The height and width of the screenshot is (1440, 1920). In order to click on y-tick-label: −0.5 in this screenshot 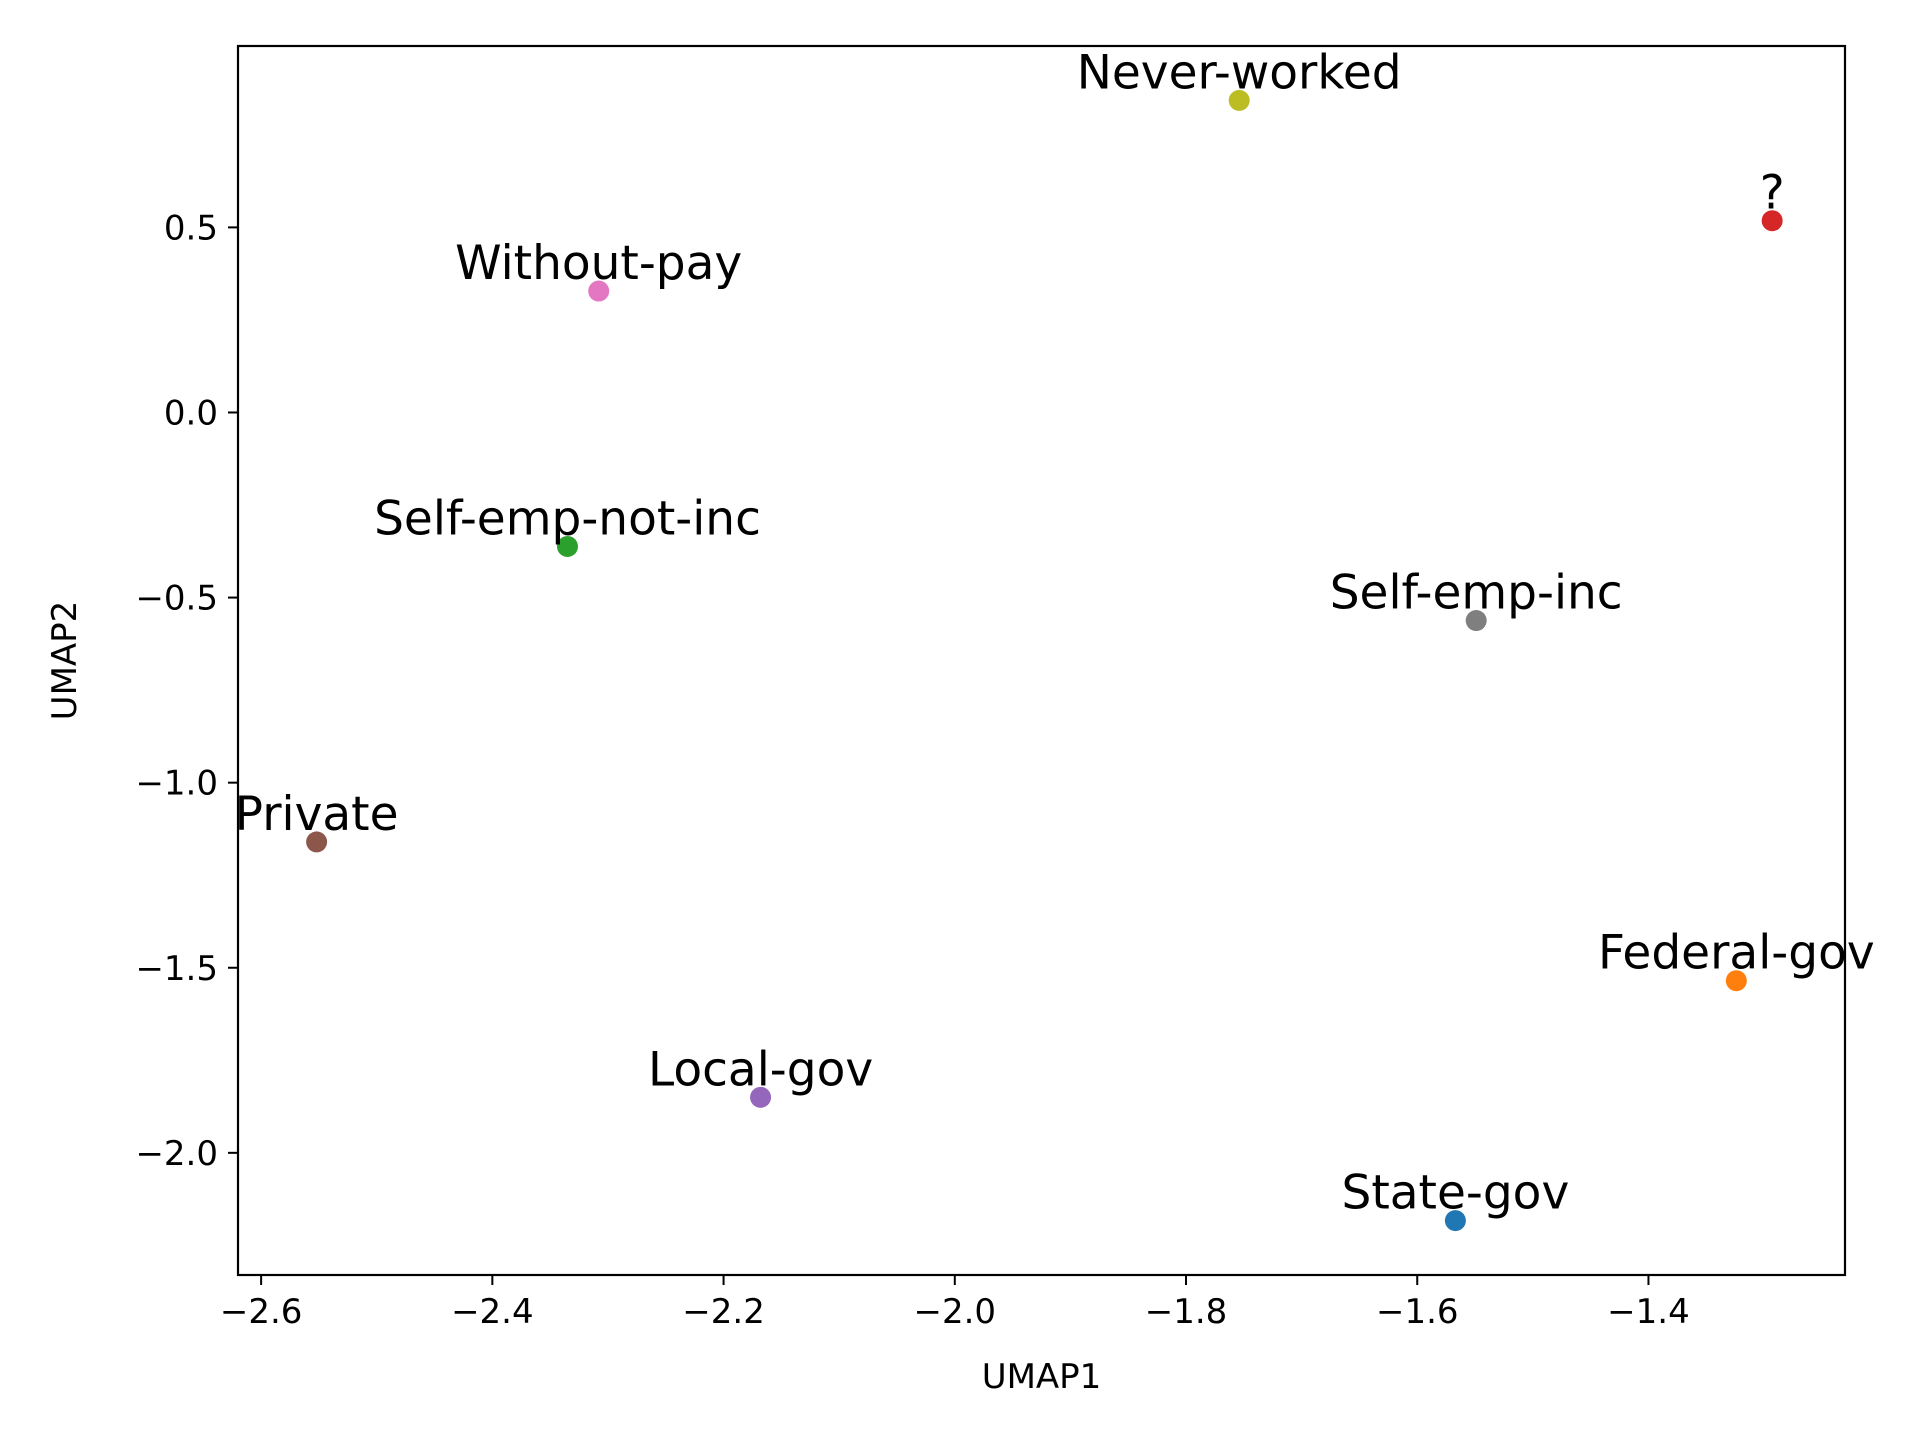, I will do `click(176, 599)`.